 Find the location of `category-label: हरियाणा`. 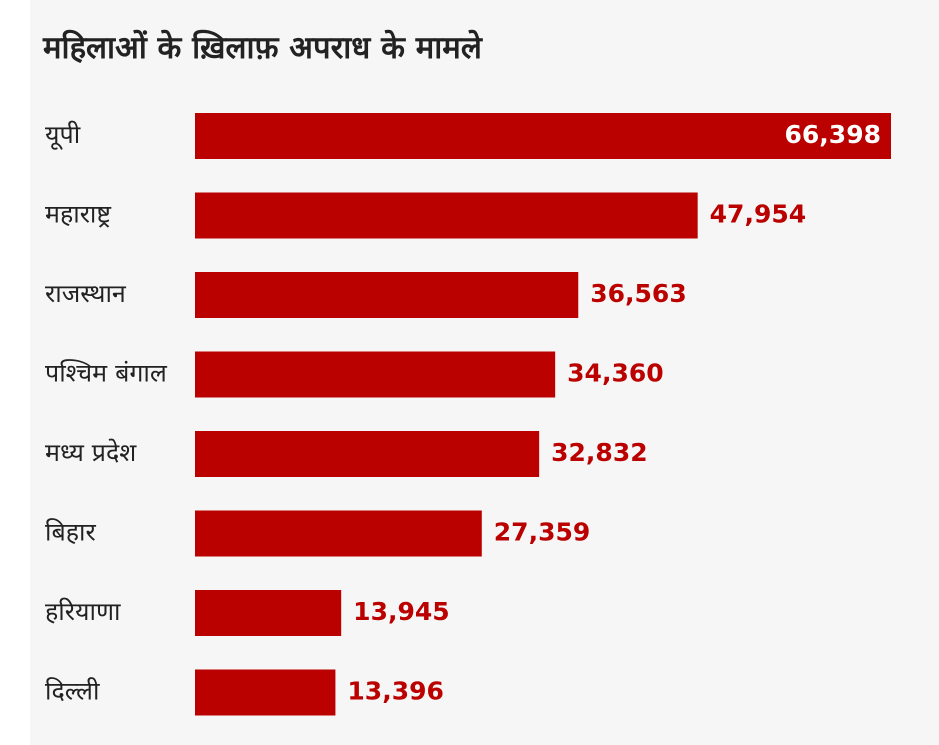

category-label: हरियाणा is located at coordinates (83, 611).